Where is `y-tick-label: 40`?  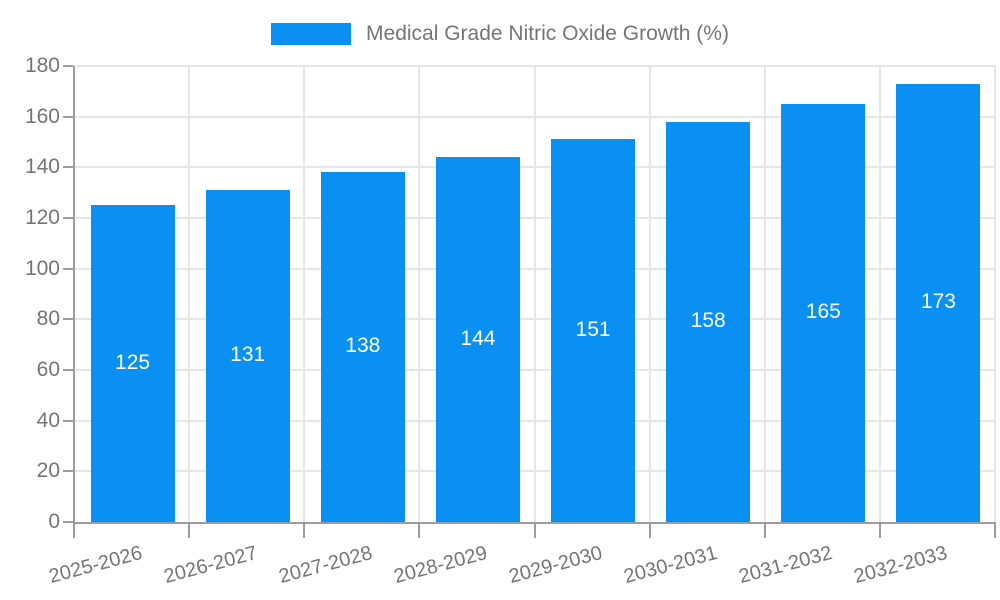
y-tick-label: 40 is located at coordinates (48, 420).